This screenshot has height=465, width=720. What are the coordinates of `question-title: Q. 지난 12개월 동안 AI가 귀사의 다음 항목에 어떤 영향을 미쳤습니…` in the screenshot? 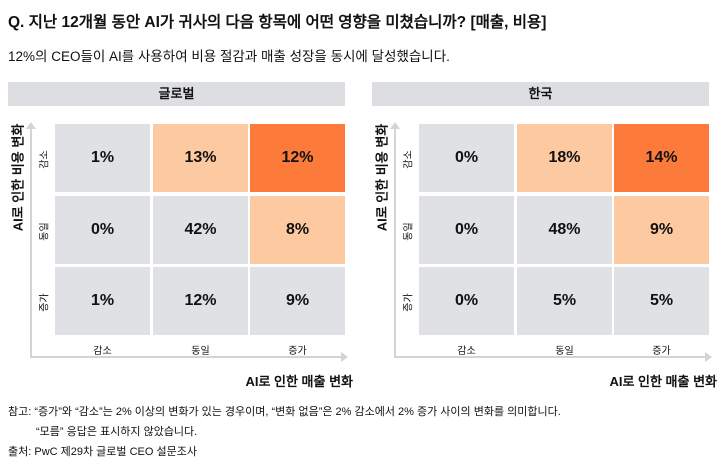 It's located at (277, 22).